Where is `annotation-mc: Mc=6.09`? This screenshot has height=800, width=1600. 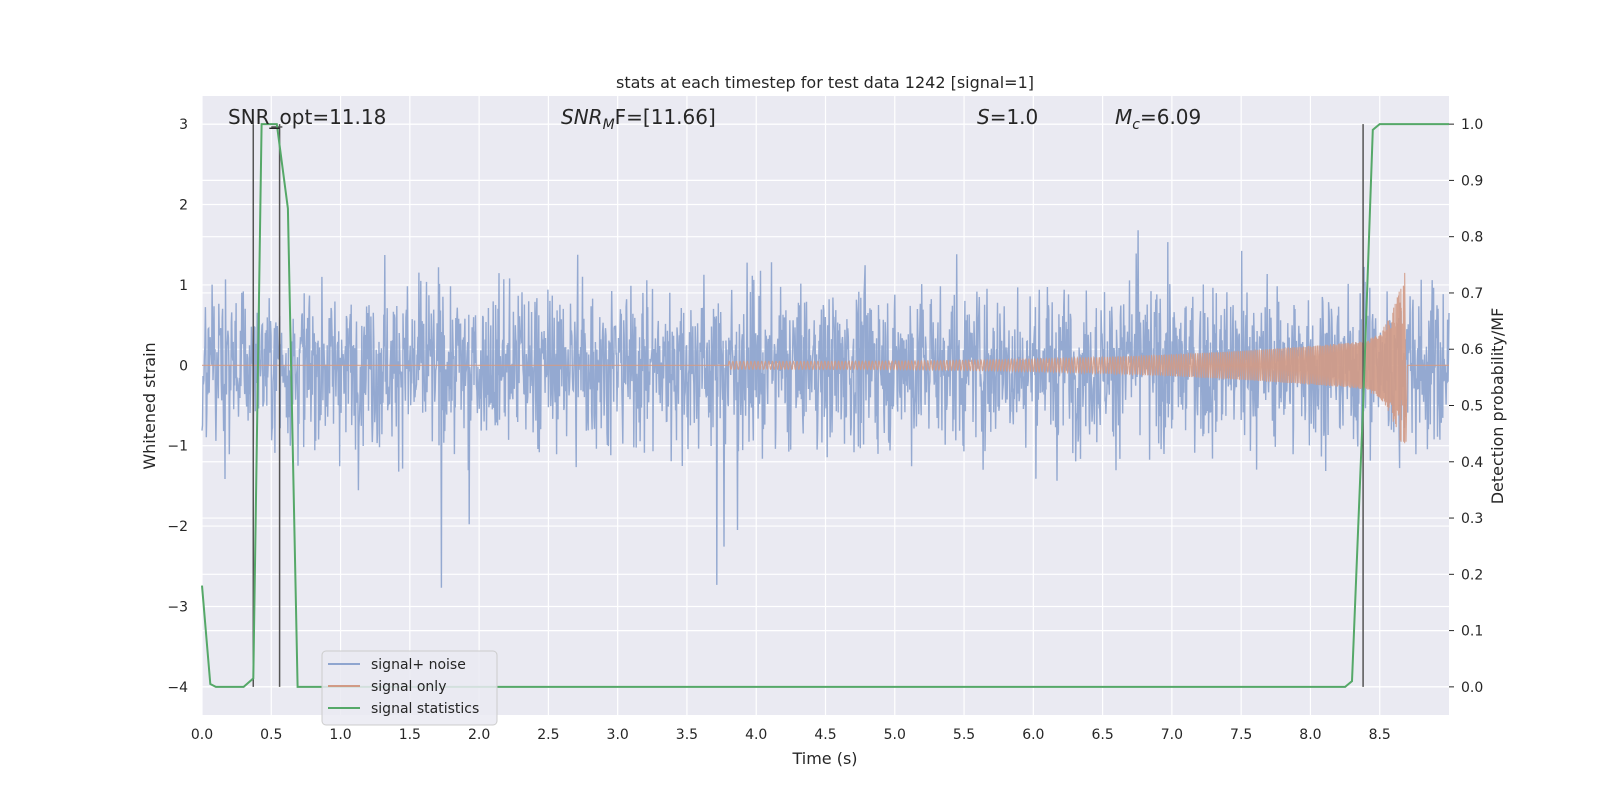 annotation-mc: Mc=6.09 is located at coordinates (1158, 119).